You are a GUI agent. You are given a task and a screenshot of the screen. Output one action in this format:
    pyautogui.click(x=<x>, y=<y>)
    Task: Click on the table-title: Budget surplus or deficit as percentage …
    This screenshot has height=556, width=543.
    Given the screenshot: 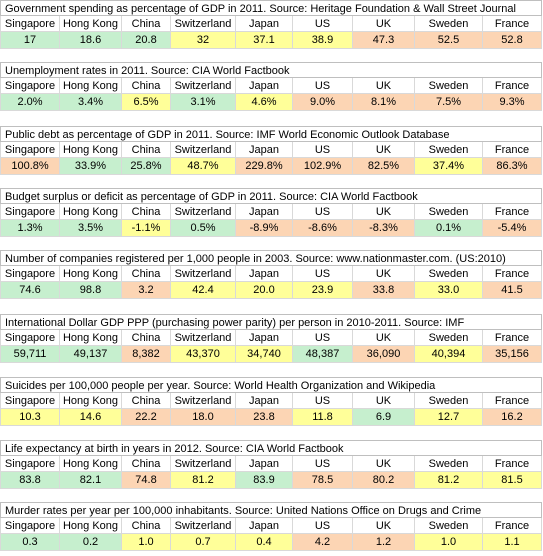 What is the action you would take?
    pyautogui.click(x=271, y=196)
    